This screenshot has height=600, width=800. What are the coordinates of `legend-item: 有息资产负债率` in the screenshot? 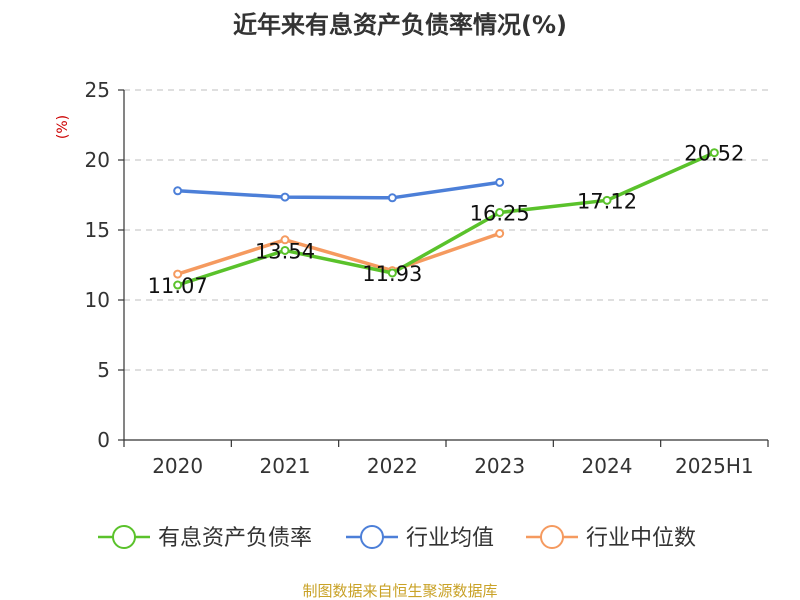 It's located at (205, 538).